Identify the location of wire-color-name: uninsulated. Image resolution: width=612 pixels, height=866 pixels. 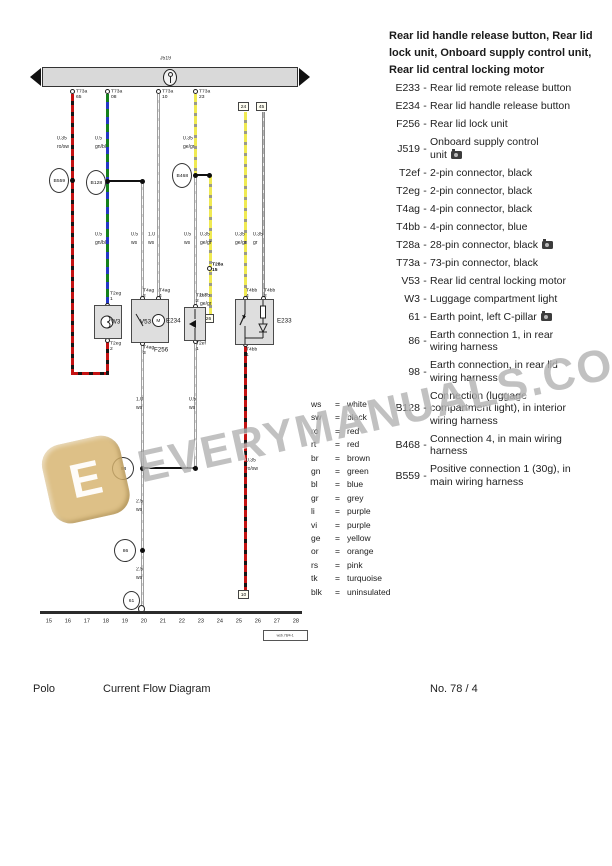
(369, 591).